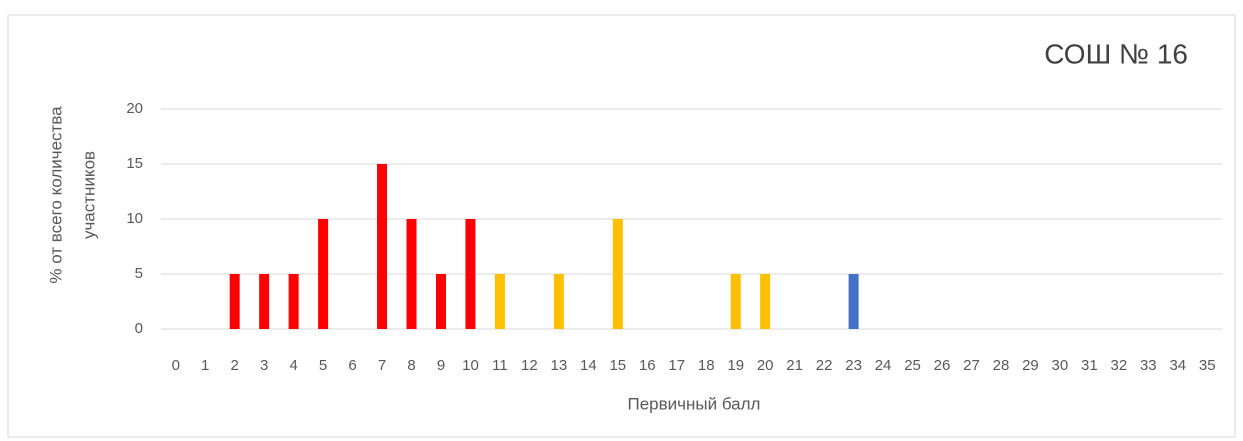 This screenshot has height=441, width=1243. I want to click on x-tick-label: 16, so click(647, 365).